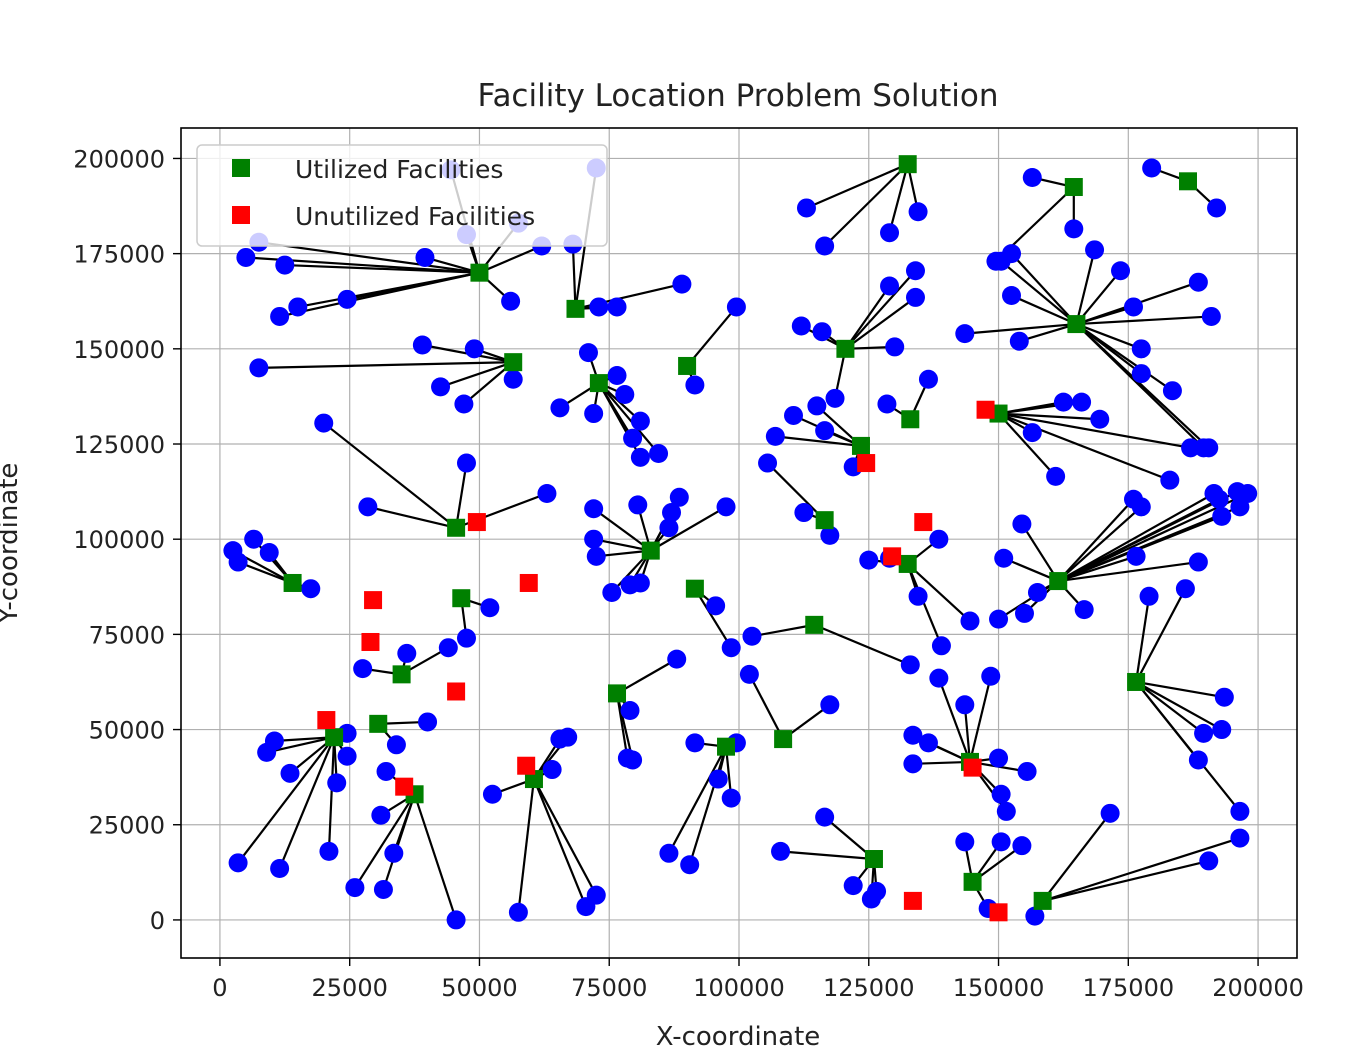 The height and width of the screenshot is (1062, 1349). What do you see at coordinates (738, 1037) in the screenshot?
I see `x-axis-label: X-coordinate` at bounding box center [738, 1037].